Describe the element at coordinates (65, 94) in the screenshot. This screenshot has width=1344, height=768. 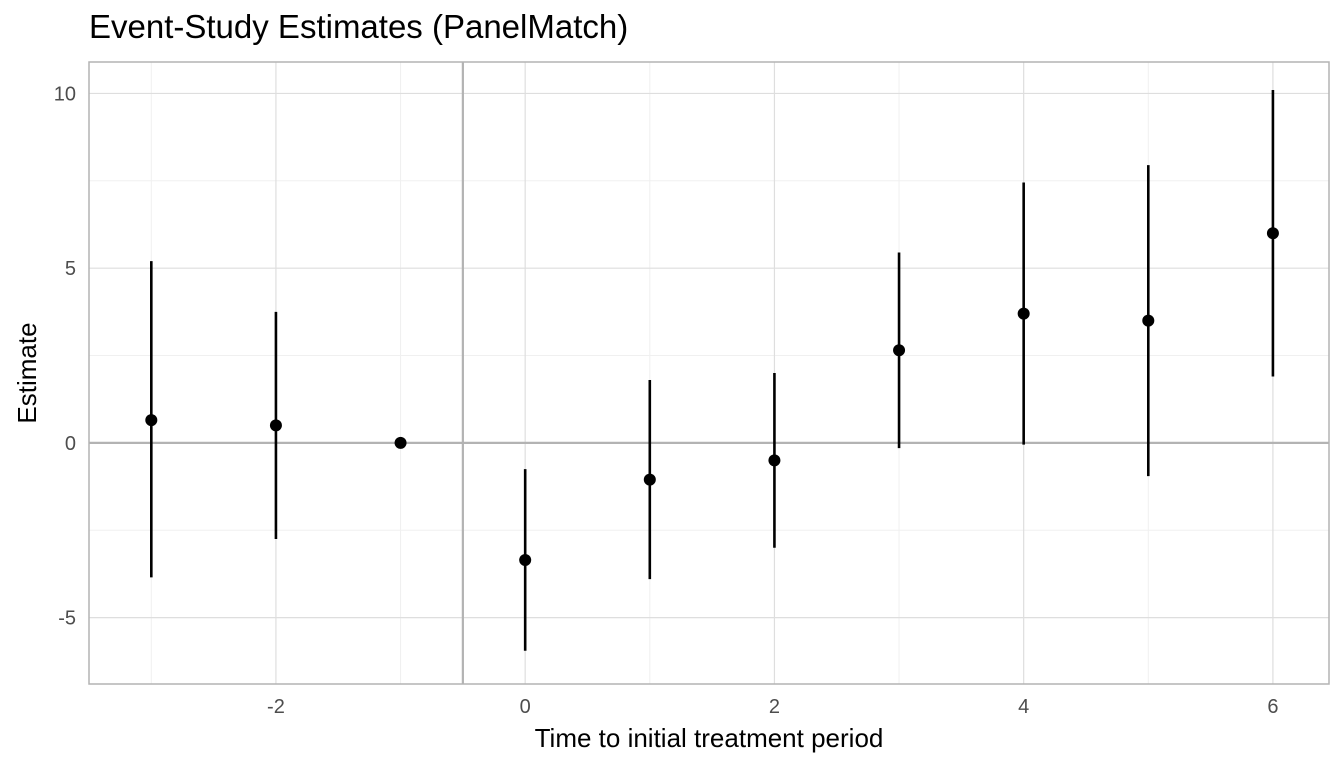
I see `y-tick-label: 10` at that location.